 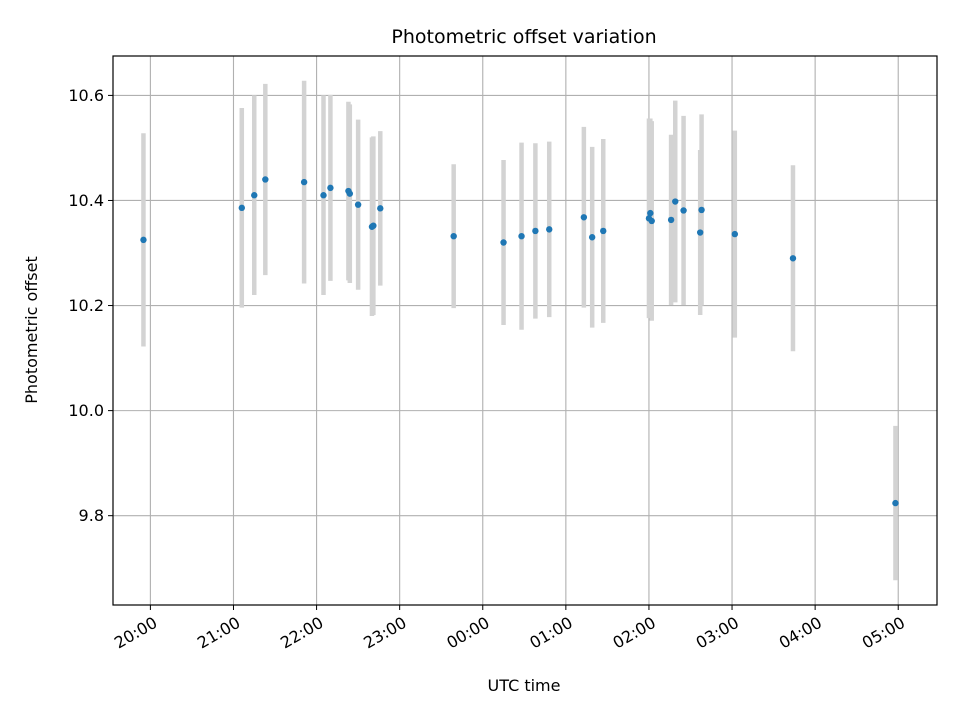 What do you see at coordinates (86, 95) in the screenshot?
I see `y-tick-label: 10.6` at bounding box center [86, 95].